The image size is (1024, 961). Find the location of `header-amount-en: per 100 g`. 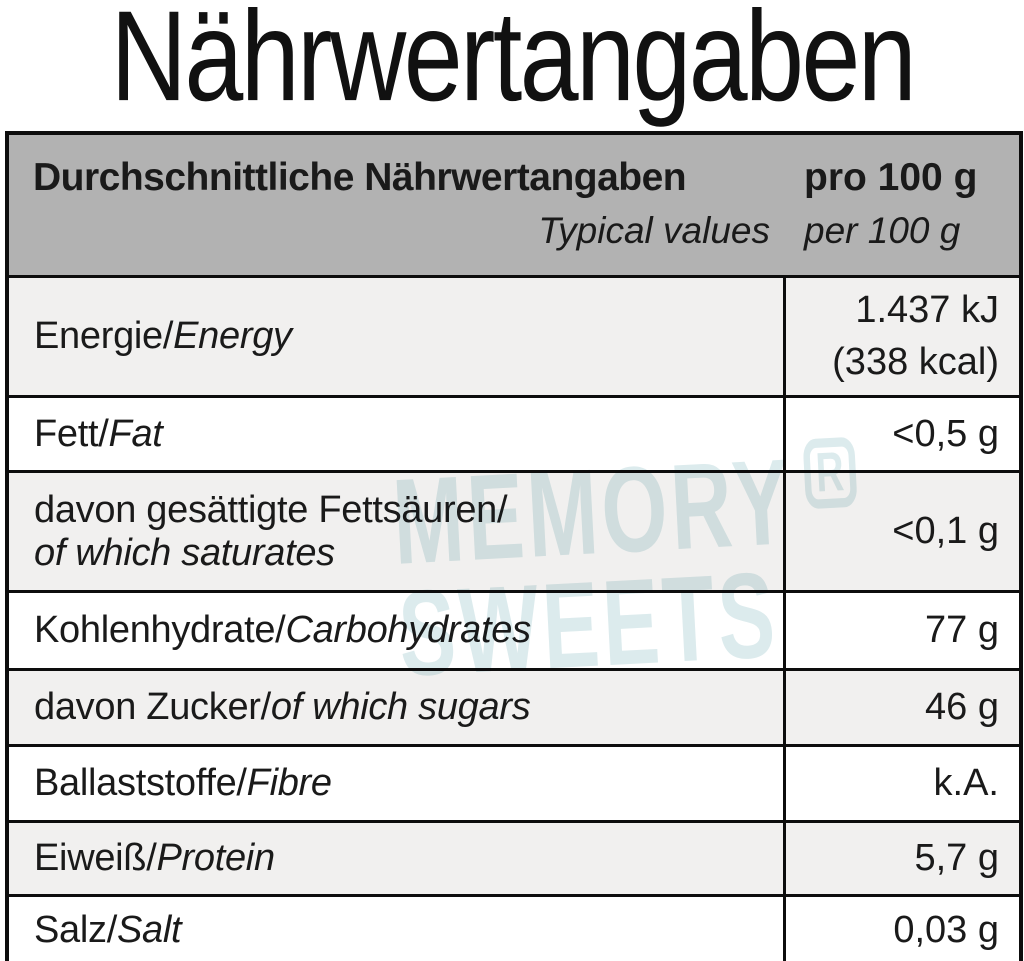

header-amount-en: per 100 g is located at coordinates (882, 230).